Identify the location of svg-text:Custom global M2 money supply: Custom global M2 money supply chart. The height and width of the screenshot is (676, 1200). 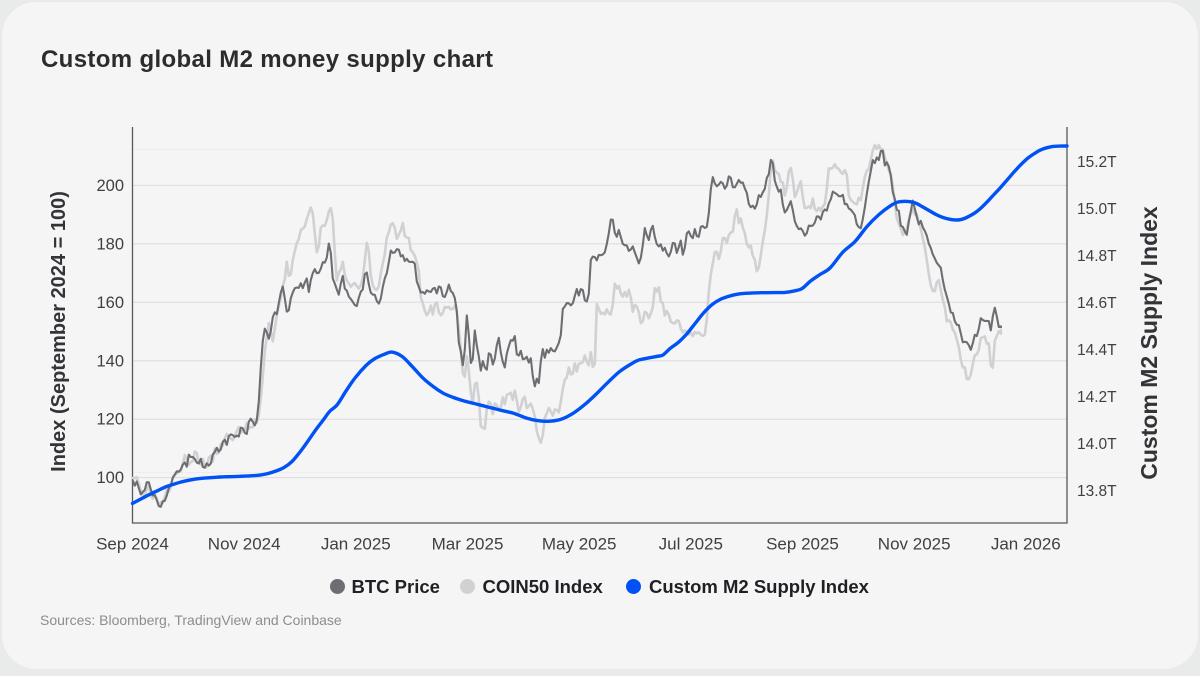
(267, 59).